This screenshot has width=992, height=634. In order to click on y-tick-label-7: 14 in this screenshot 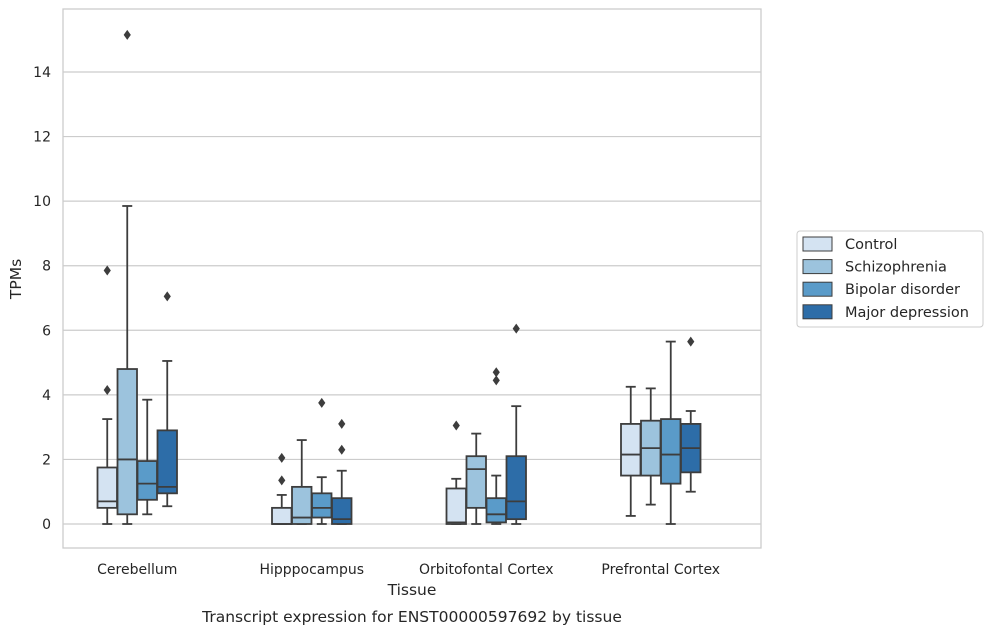, I will do `click(42, 73)`.